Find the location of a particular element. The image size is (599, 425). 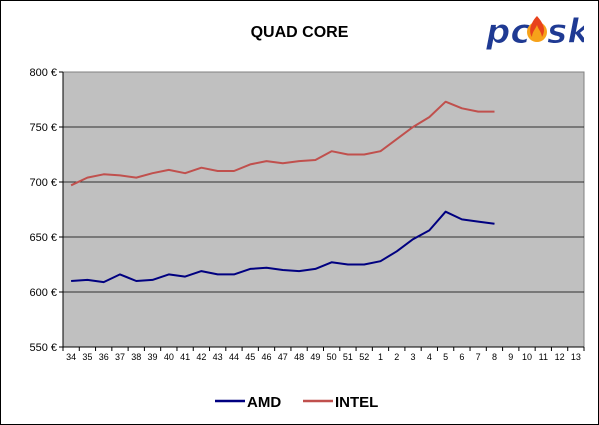

x-tick-label: 8 is located at coordinates (494, 357).